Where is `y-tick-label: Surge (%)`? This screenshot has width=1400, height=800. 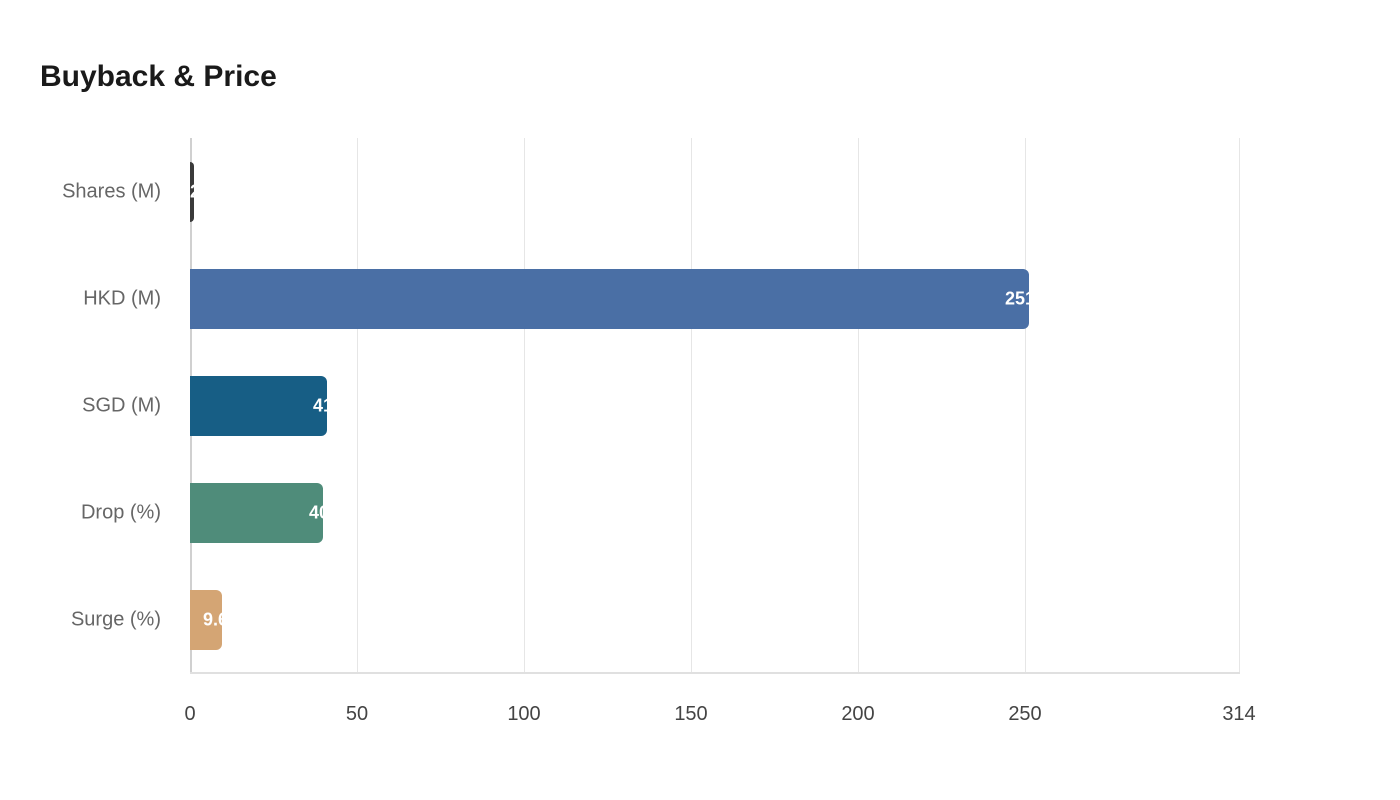 y-tick-label: Surge (%) is located at coordinates (115, 619).